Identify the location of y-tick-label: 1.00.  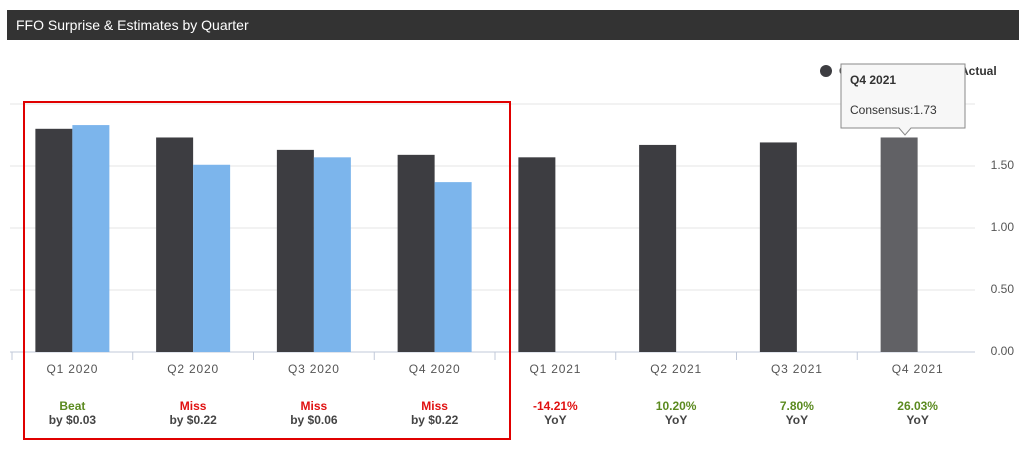
(1003, 227).